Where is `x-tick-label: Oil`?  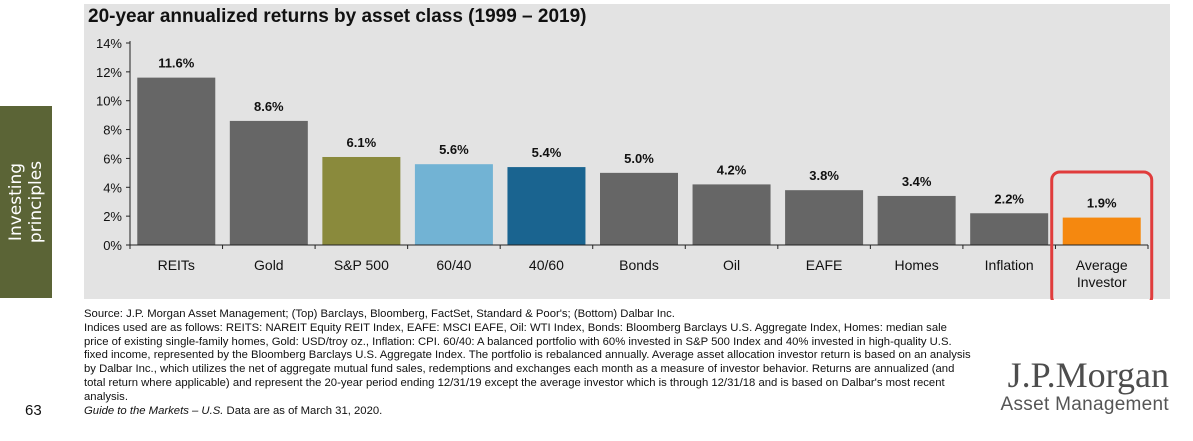
x-tick-label: Oil is located at coordinates (731, 265).